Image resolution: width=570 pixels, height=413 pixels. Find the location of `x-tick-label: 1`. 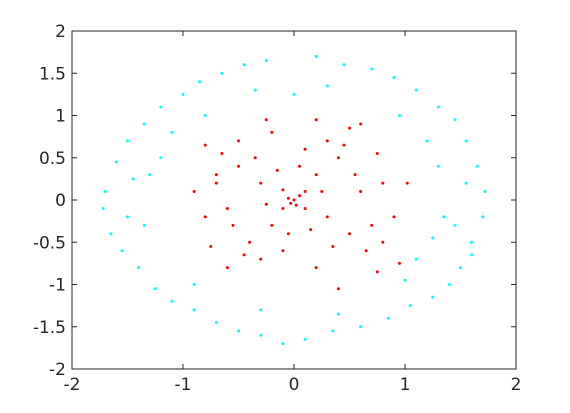

x-tick-label: 1 is located at coordinates (405, 385).